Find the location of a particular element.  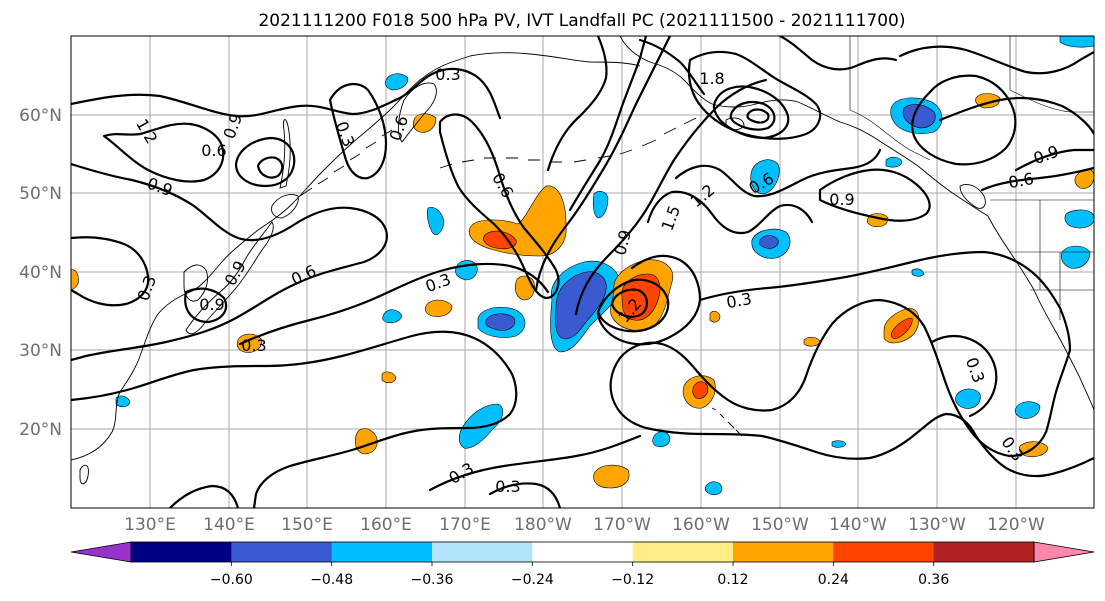

political-borders is located at coordinates (971, 178).